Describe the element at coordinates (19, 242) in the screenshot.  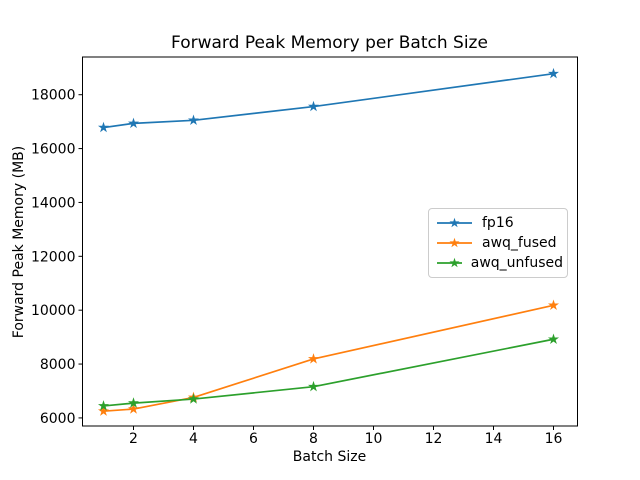
I see `y-axis-label: Forward Peak Memory (MB)` at that location.